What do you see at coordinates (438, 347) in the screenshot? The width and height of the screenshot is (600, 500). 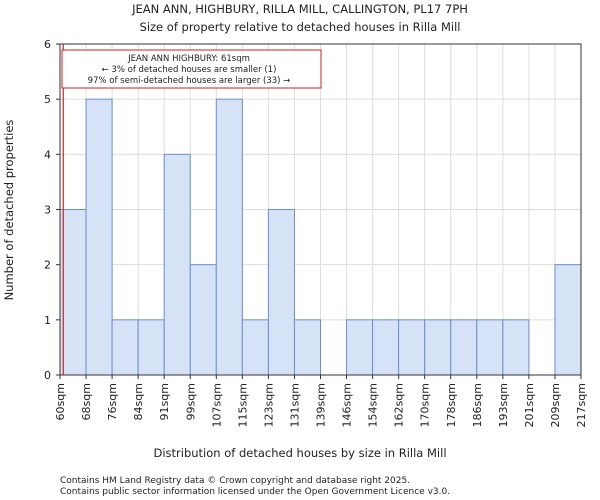 I see `bar-170sqm` at bounding box center [438, 347].